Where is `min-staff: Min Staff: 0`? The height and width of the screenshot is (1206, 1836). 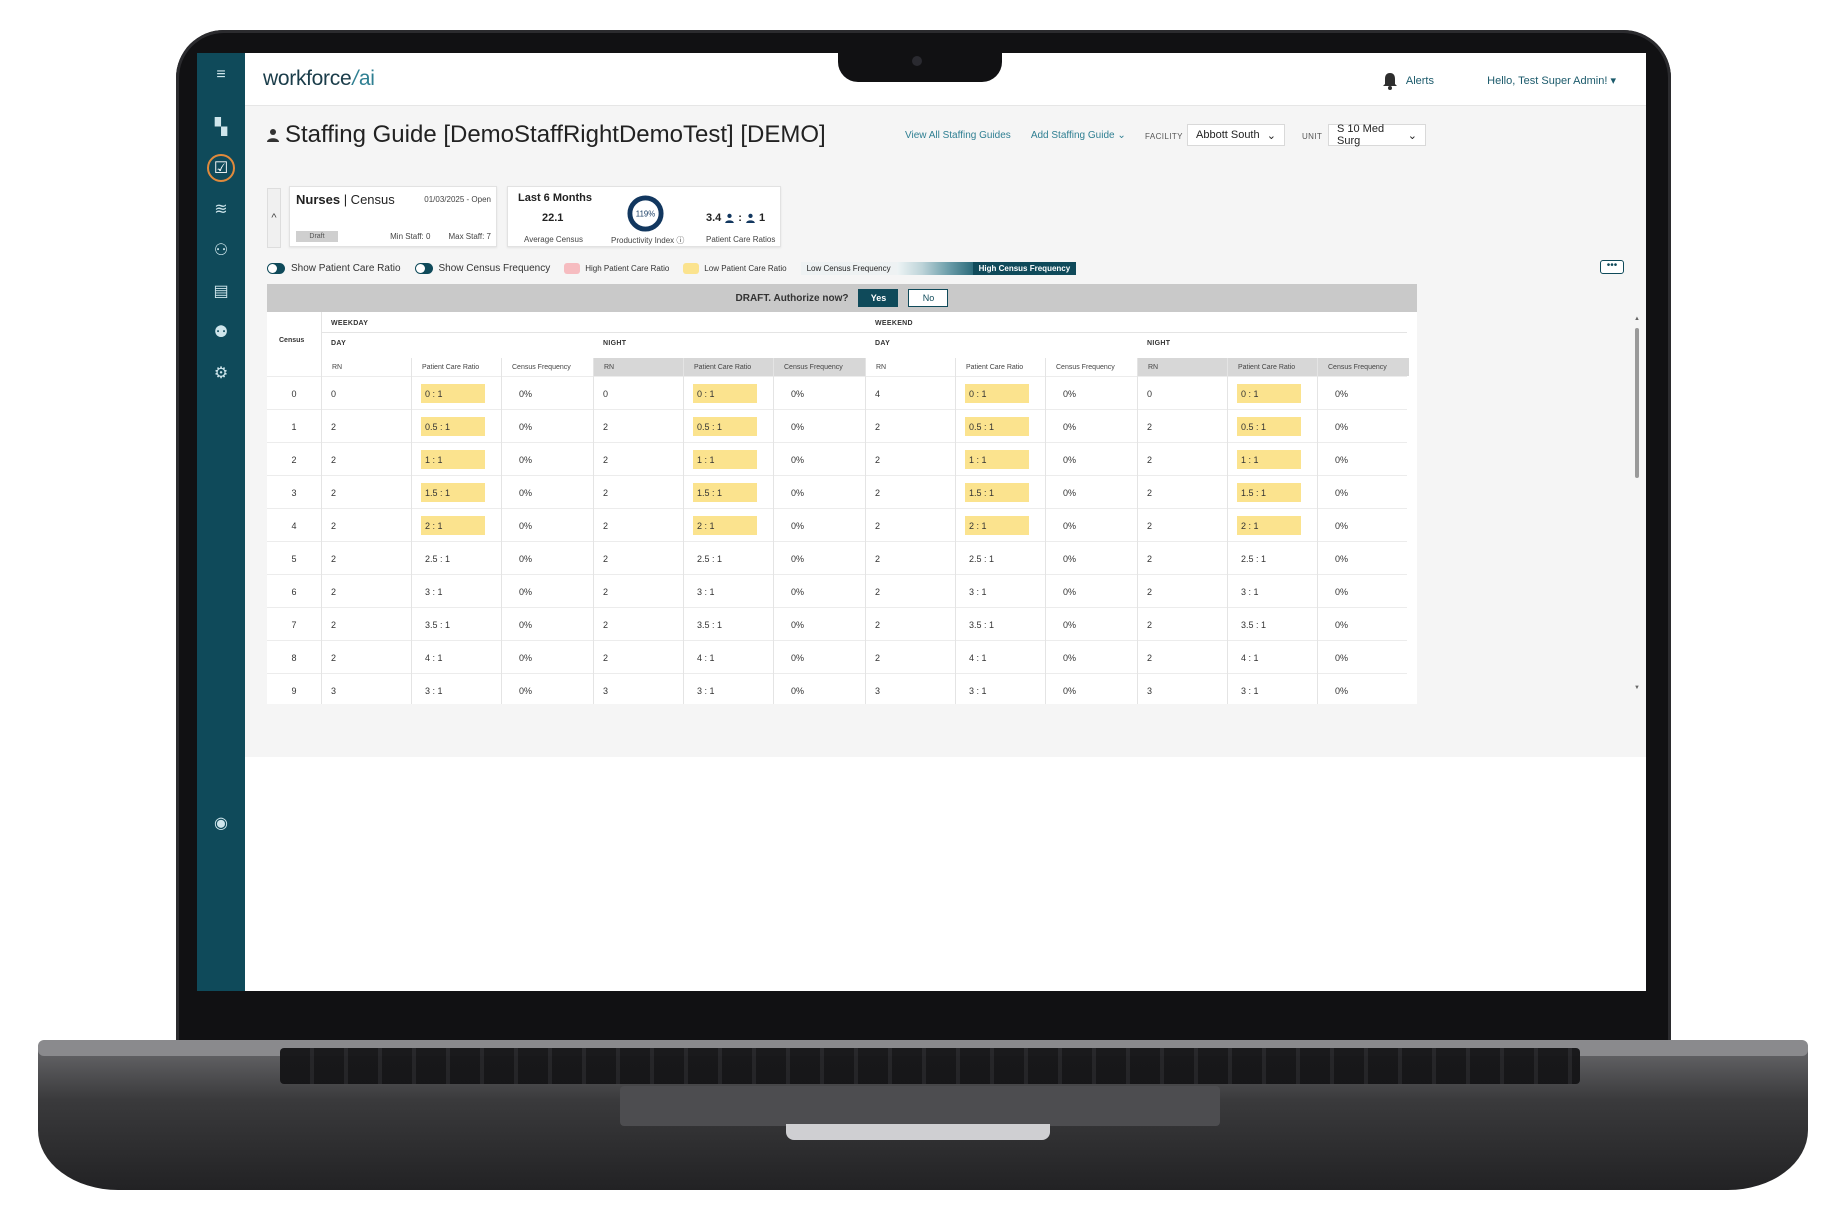 min-staff: Min Staff: 0 is located at coordinates (410, 236).